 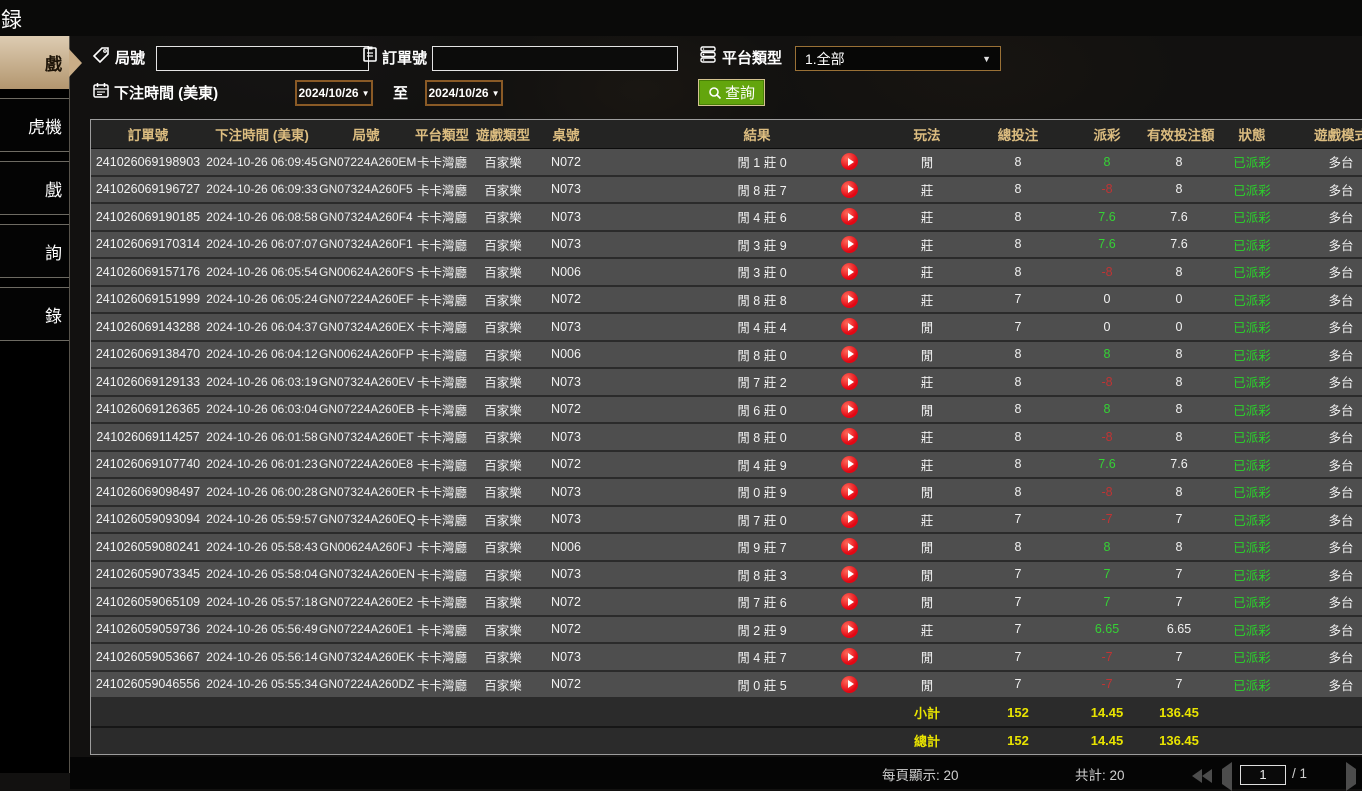 I want to click on result-text: 閒 9 莊 7, so click(x=762, y=548).